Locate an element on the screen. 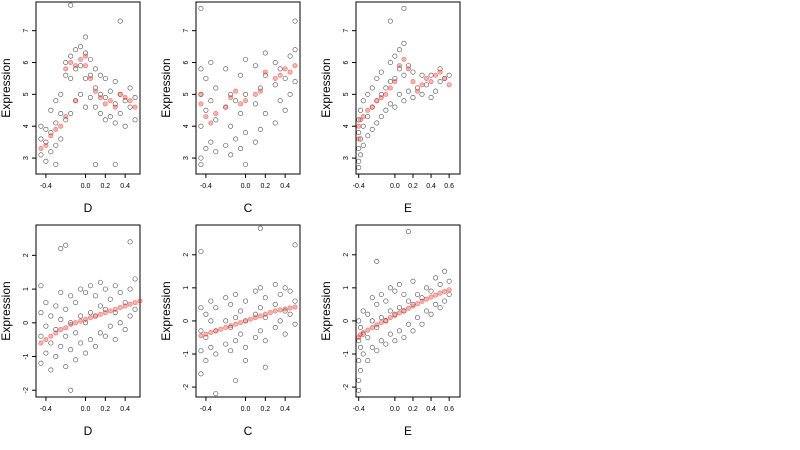  y-tick-label: 1 is located at coordinates (186, 288).